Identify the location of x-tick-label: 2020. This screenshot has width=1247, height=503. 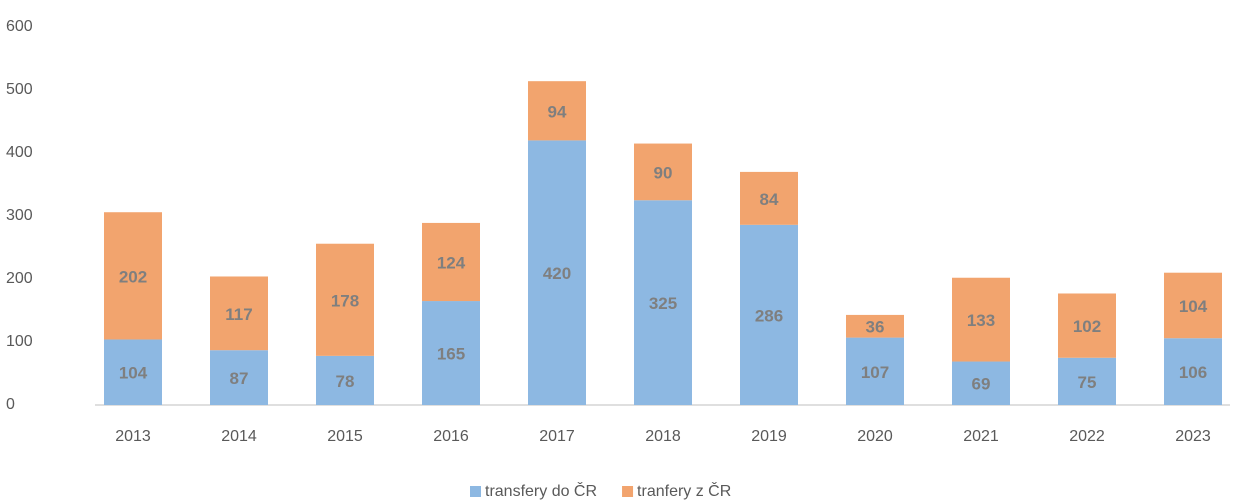
(875, 436).